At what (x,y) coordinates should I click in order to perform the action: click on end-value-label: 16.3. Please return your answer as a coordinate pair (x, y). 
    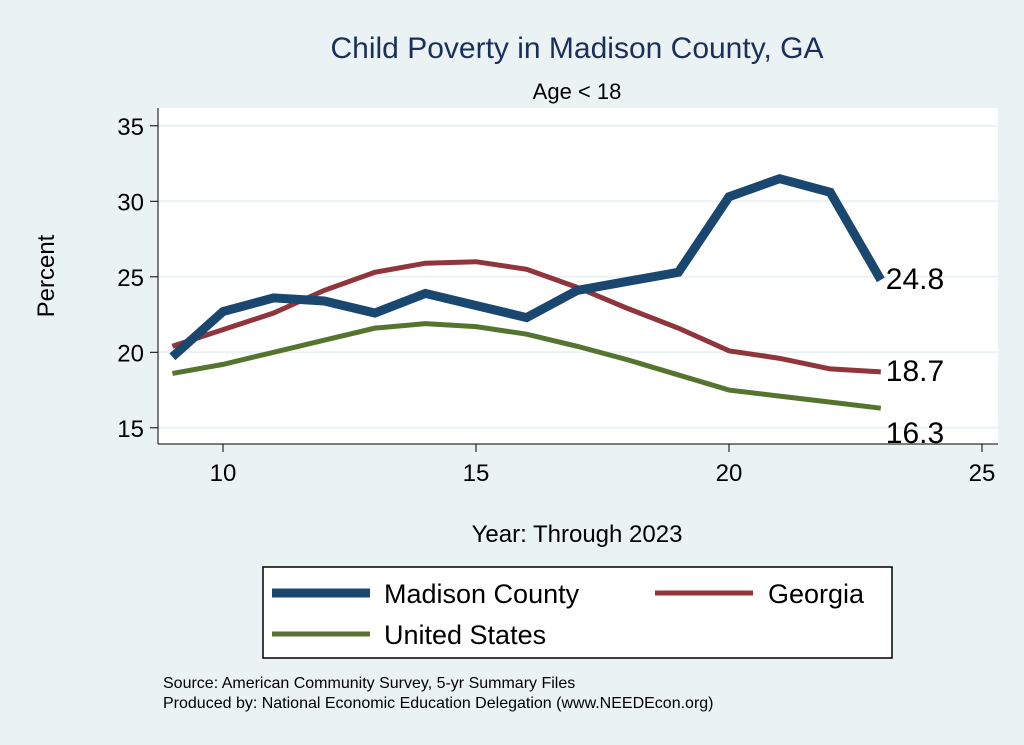
    Looking at the image, I should click on (915, 433).